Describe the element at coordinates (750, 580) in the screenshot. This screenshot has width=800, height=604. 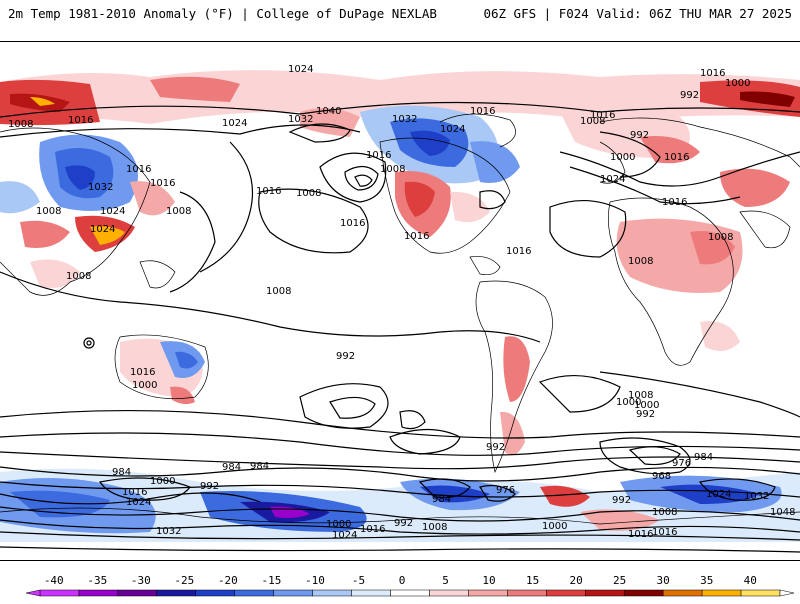
I see `colorbar-tick-label: 40` at that location.